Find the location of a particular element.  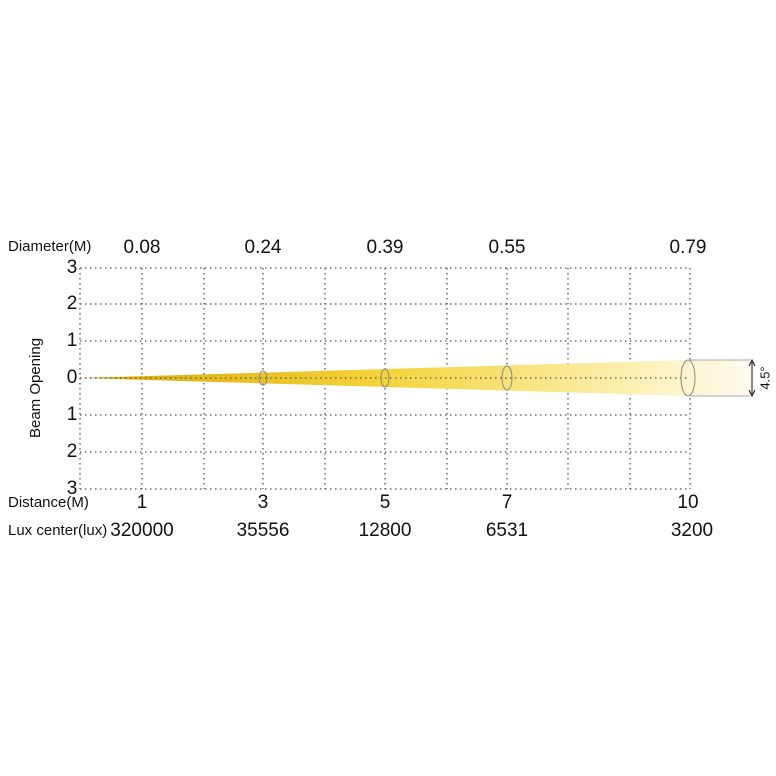

distance-value: 1 is located at coordinates (142, 502).